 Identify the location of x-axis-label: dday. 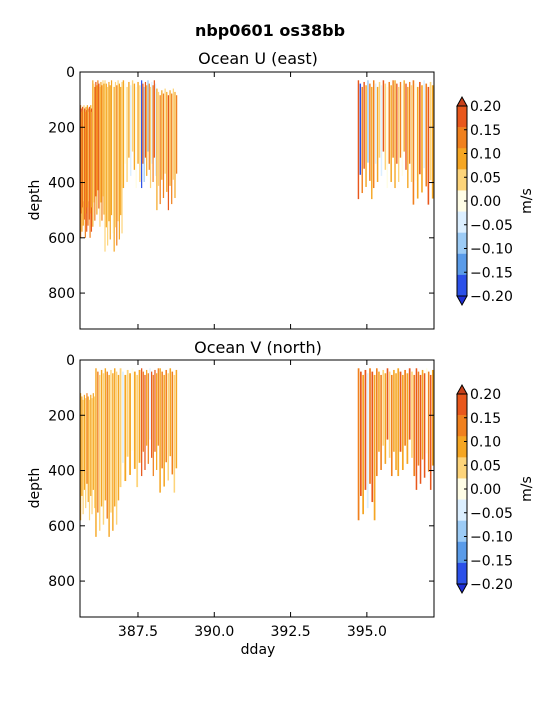
(258, 650).